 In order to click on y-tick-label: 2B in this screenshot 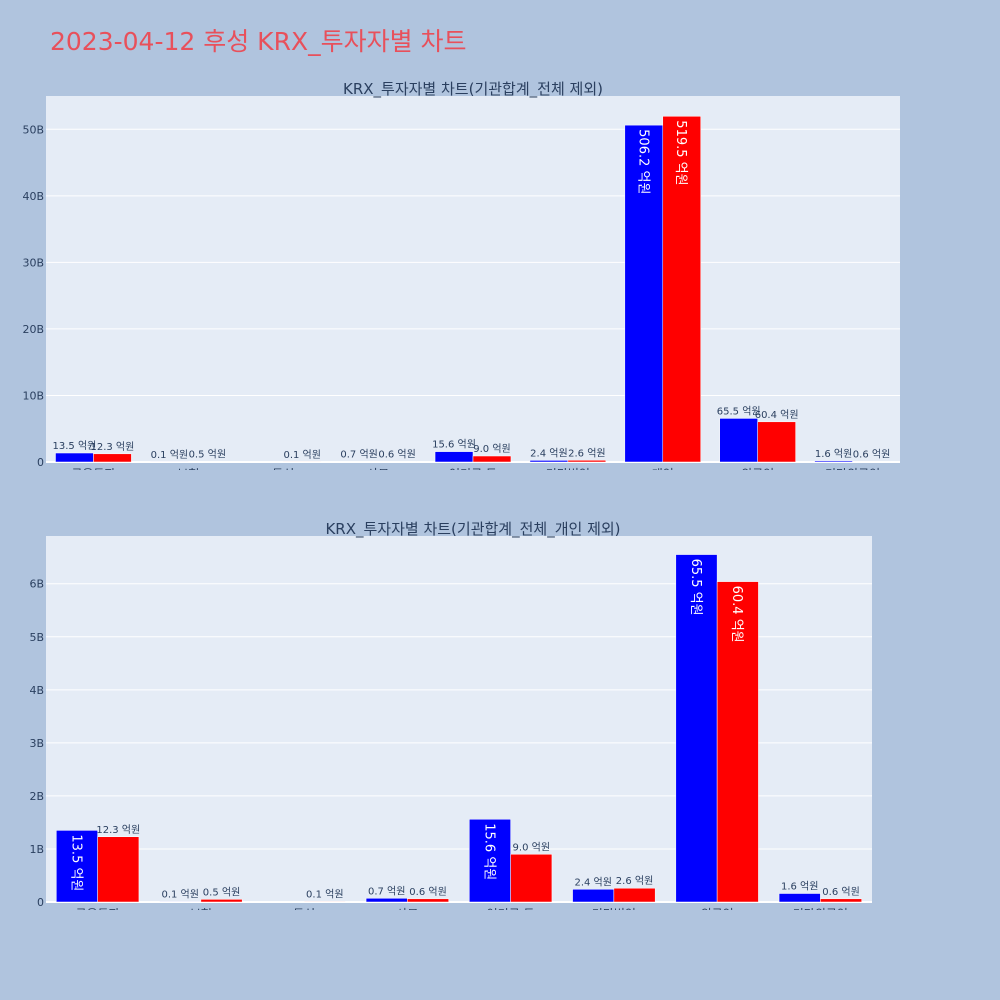, I will do `click(36, 796)`.